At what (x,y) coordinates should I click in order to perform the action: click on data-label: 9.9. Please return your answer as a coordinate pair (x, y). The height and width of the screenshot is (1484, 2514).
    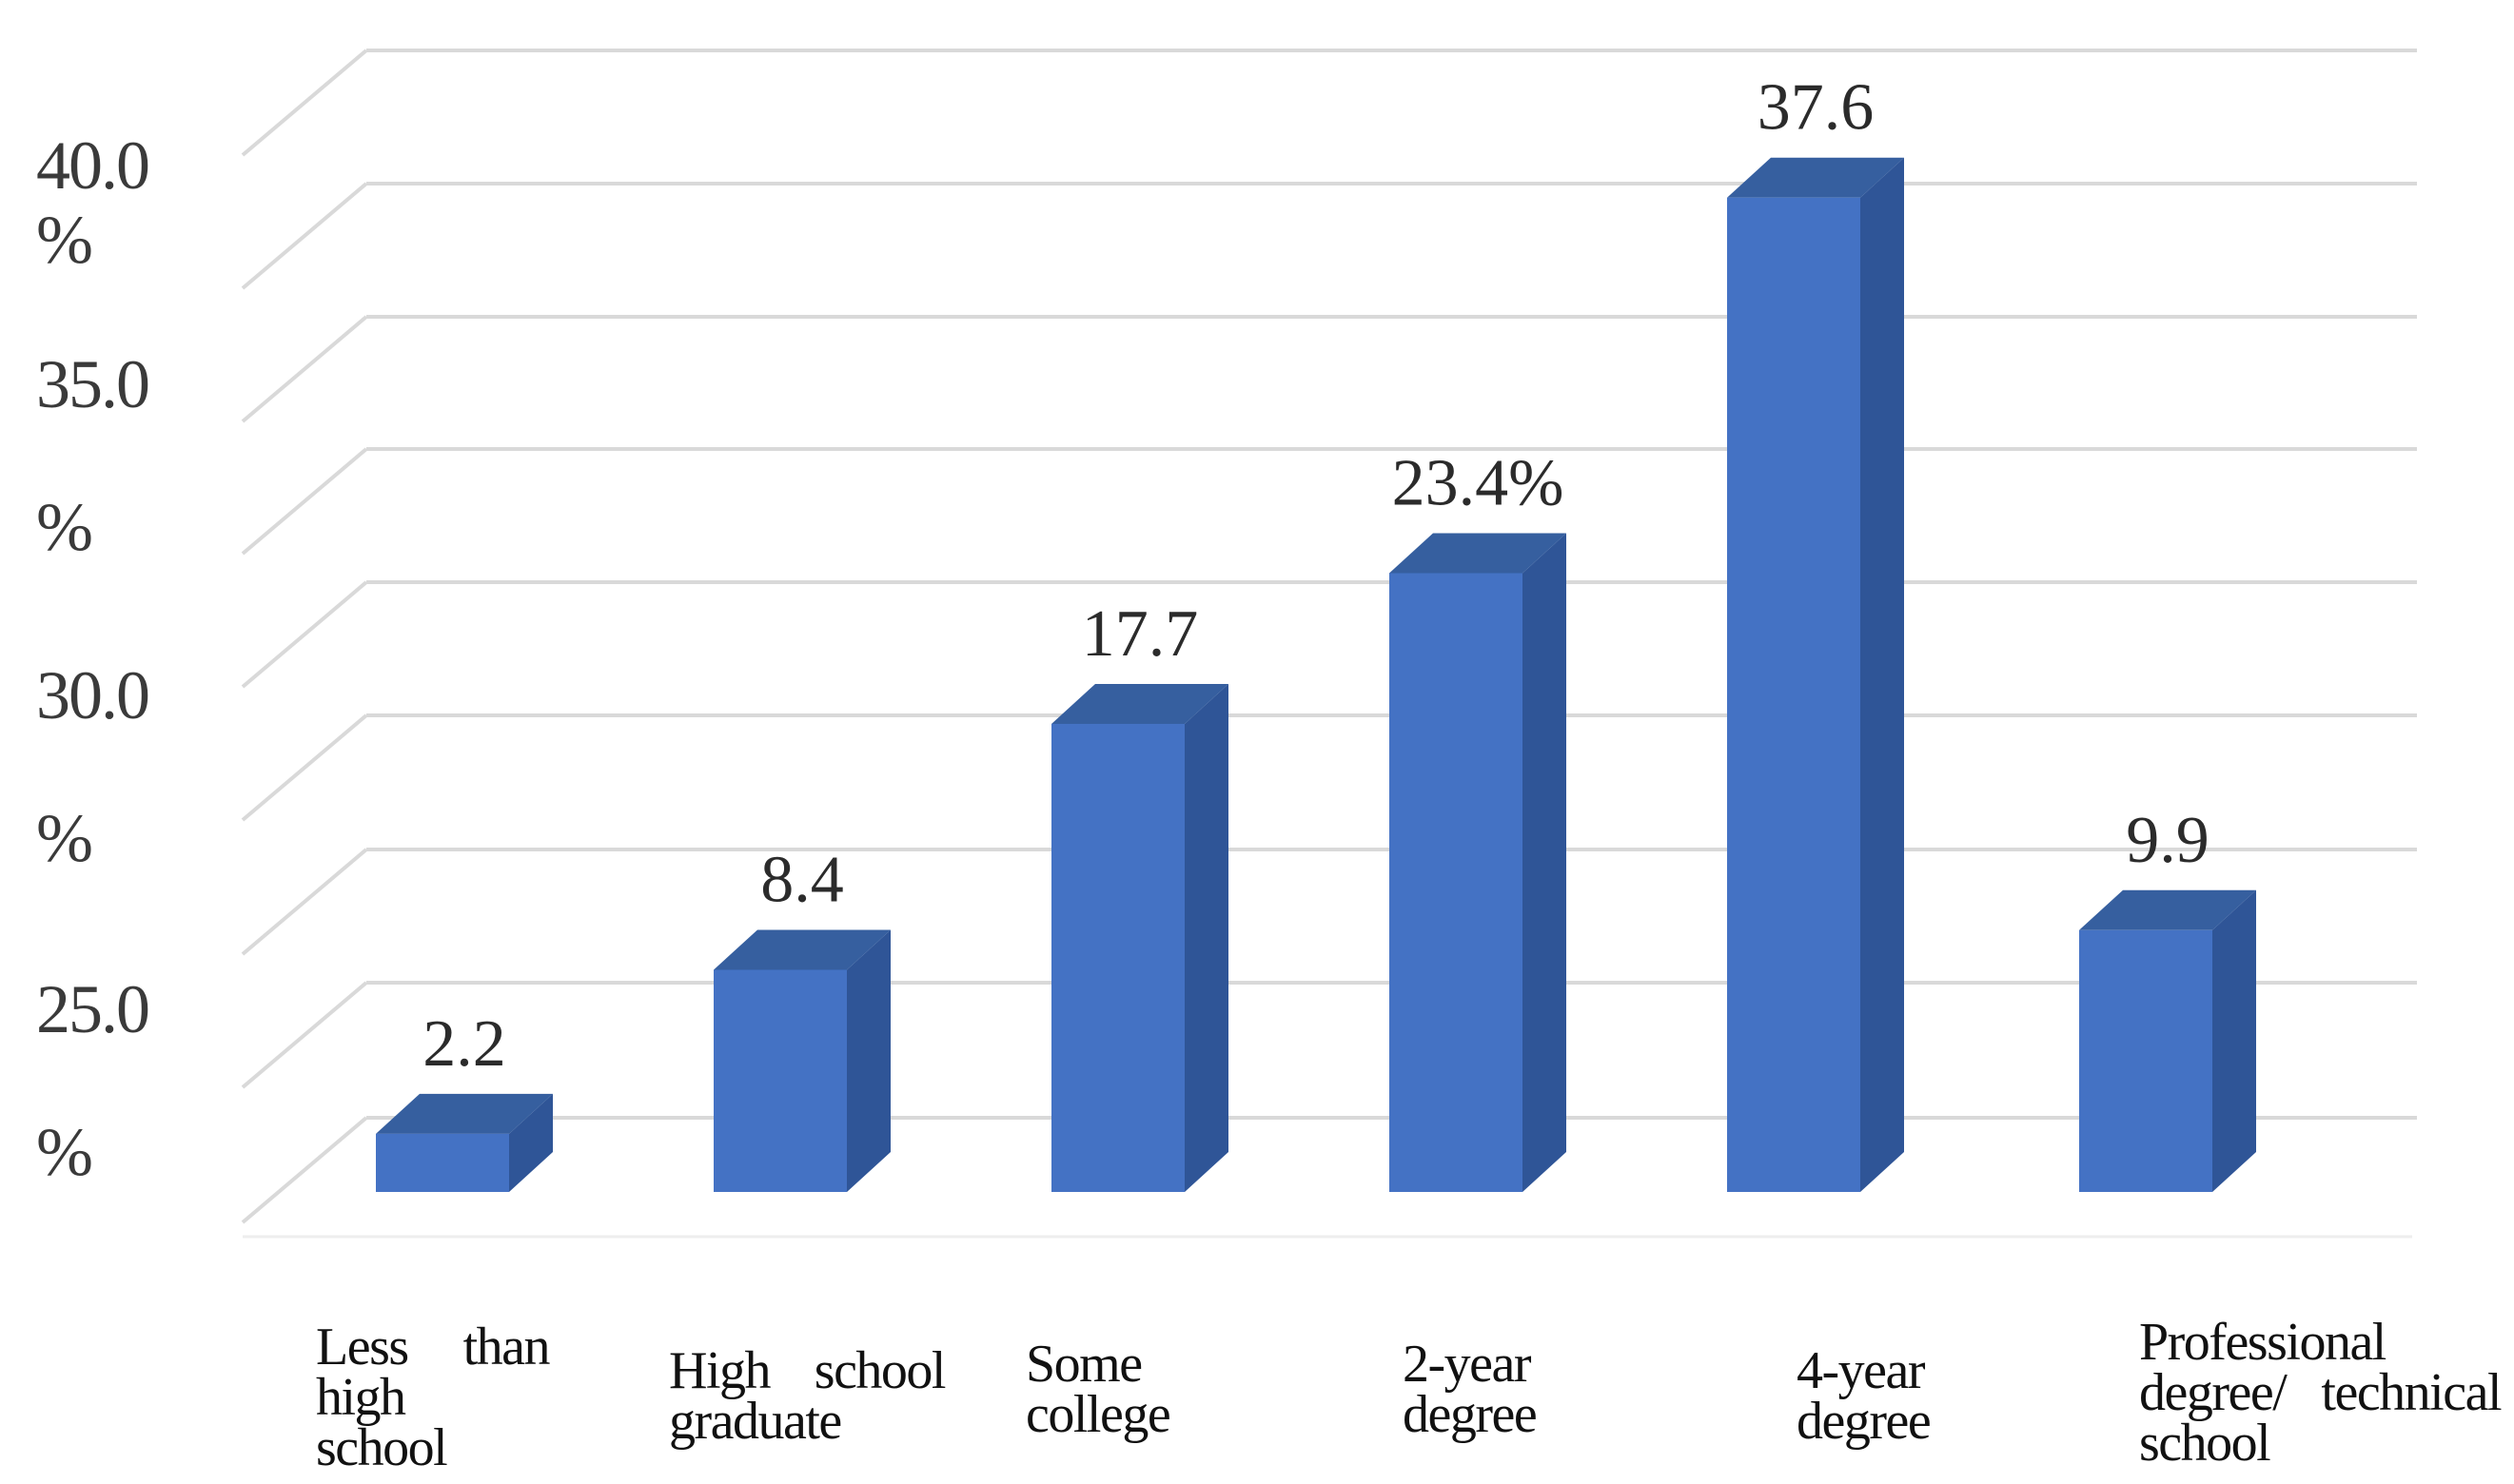
    Looking at the image, I should click on (2168, 840).